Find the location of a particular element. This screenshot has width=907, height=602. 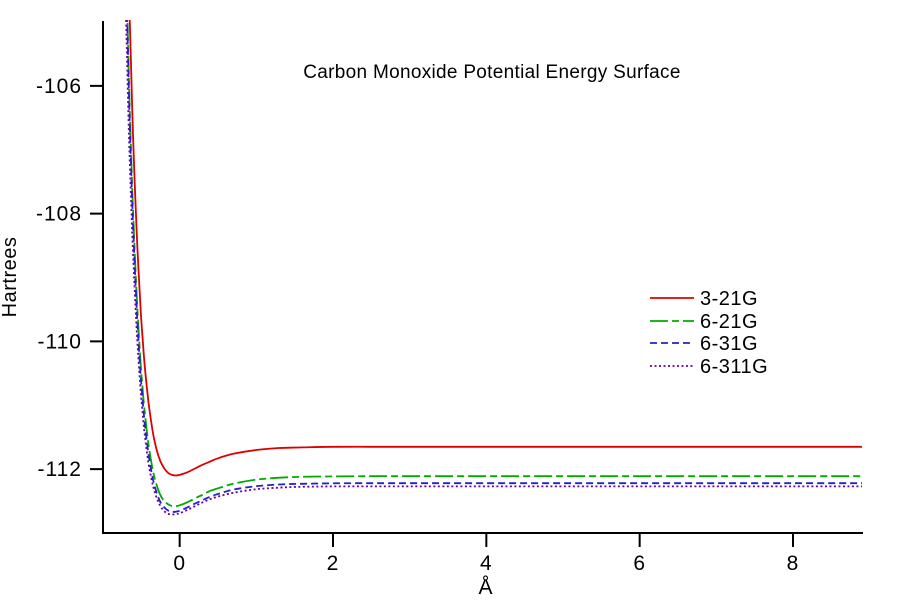

x-tick-label: 4 is located at coordinates (486, 563).